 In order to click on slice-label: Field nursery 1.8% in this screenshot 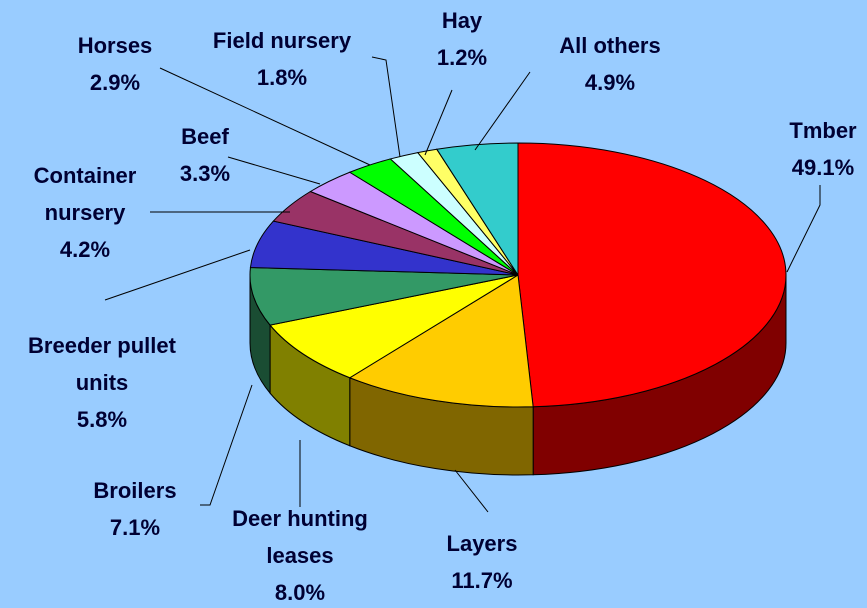, I will do `click(282, 59)`.